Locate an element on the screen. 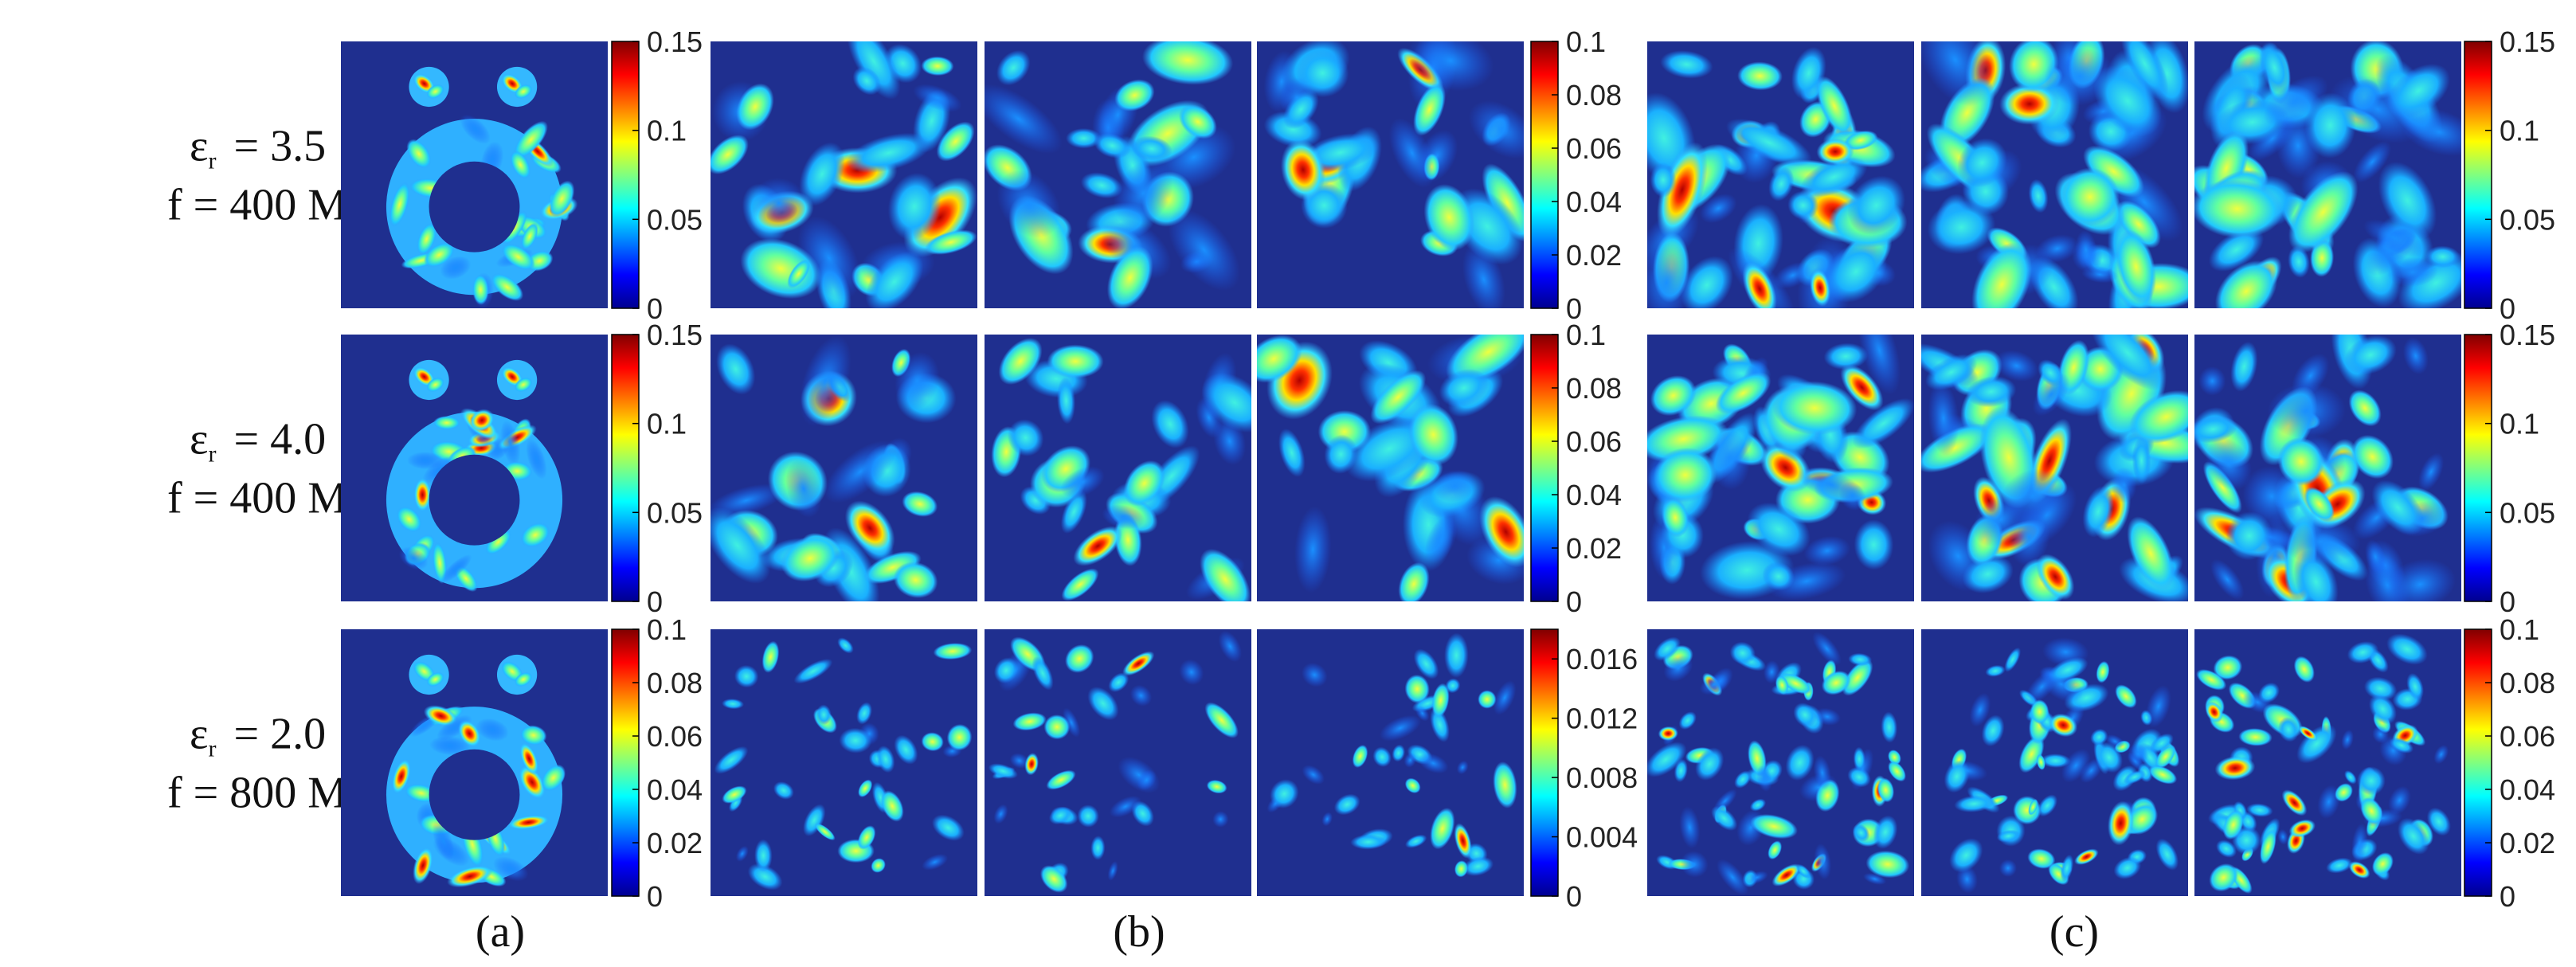 The image size is (2576, 967). colorbar-tick-label: 0.012 is located at coordinates (1602, 719).